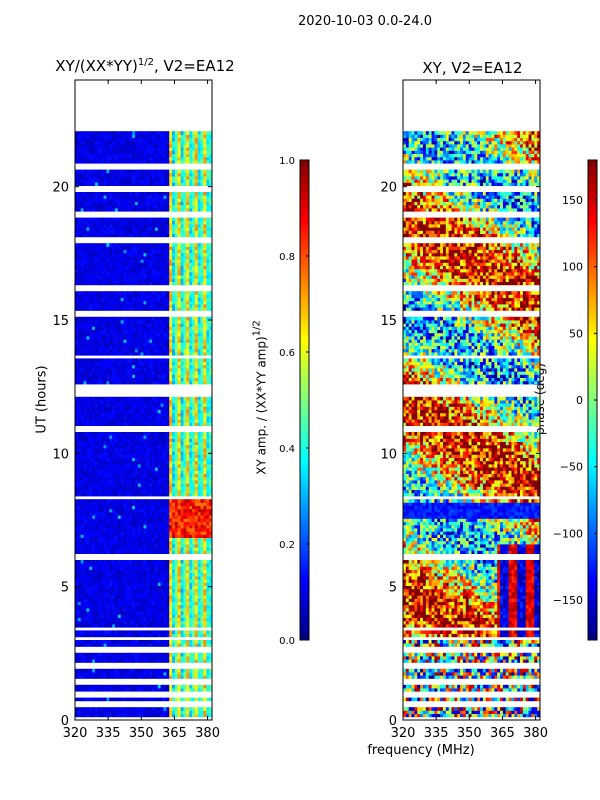 The width and height of the screenshot is (600, 800). Describe the element at coordinates (141, 733) in the screenshot. I see `plot1-xtick-label: 350` at that location.